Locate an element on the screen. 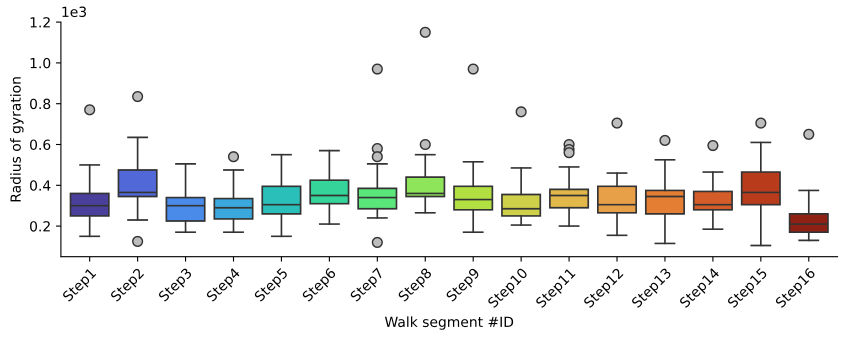  y-tick-label: 0.6 is located at coordinates (40, 144).